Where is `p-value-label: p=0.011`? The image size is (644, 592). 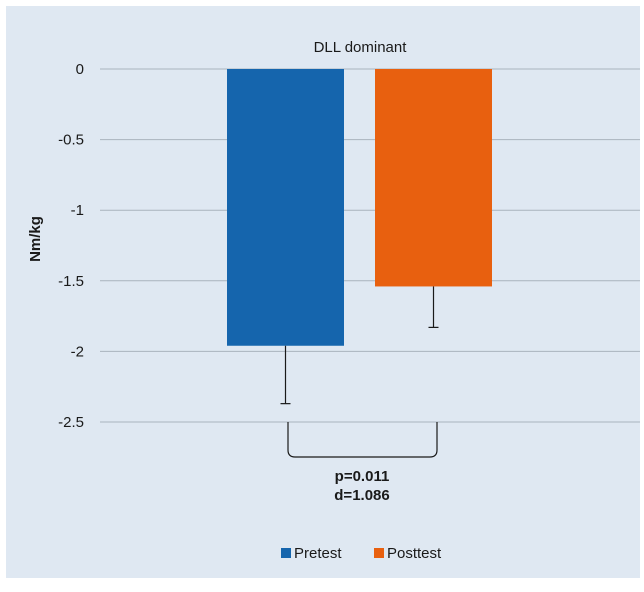
p-value-label: p=0.011 is located at coordinates (362, 476).